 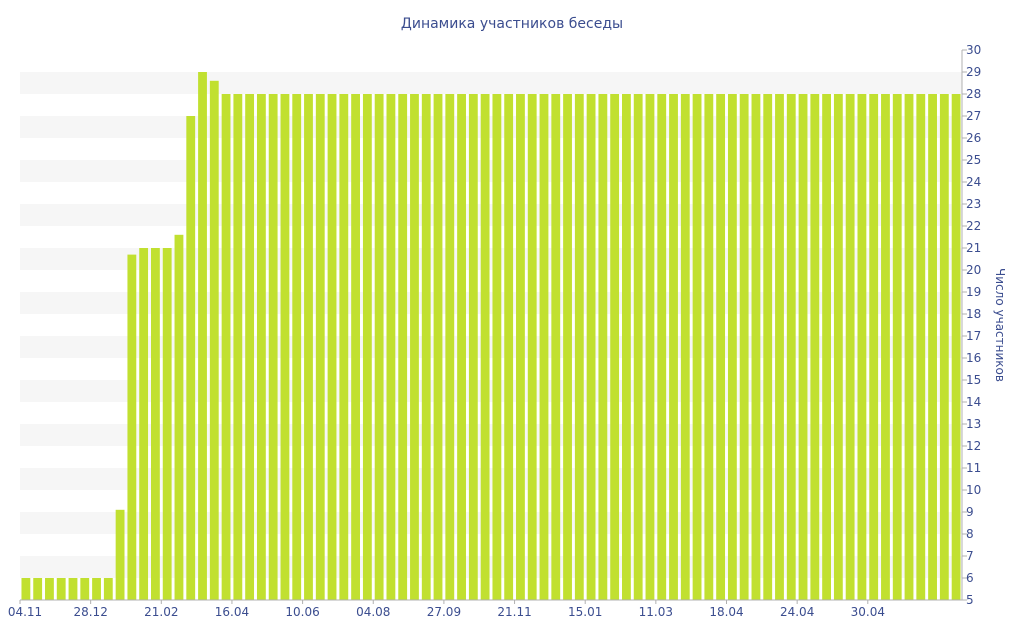 I want to click on y-tick-label: 24, so click(x=973, y=182).